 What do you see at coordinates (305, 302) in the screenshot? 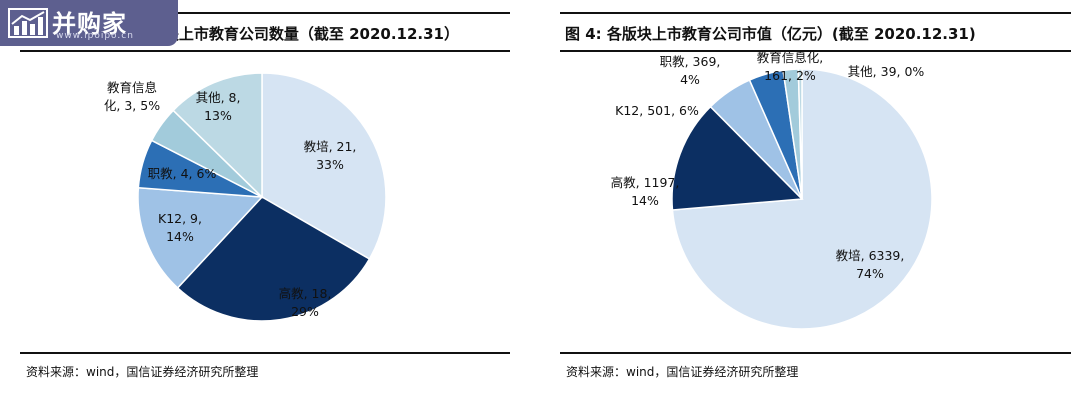
I see `slice-label-2: 高教, 18, 29%` at bounding box center [305, 302].